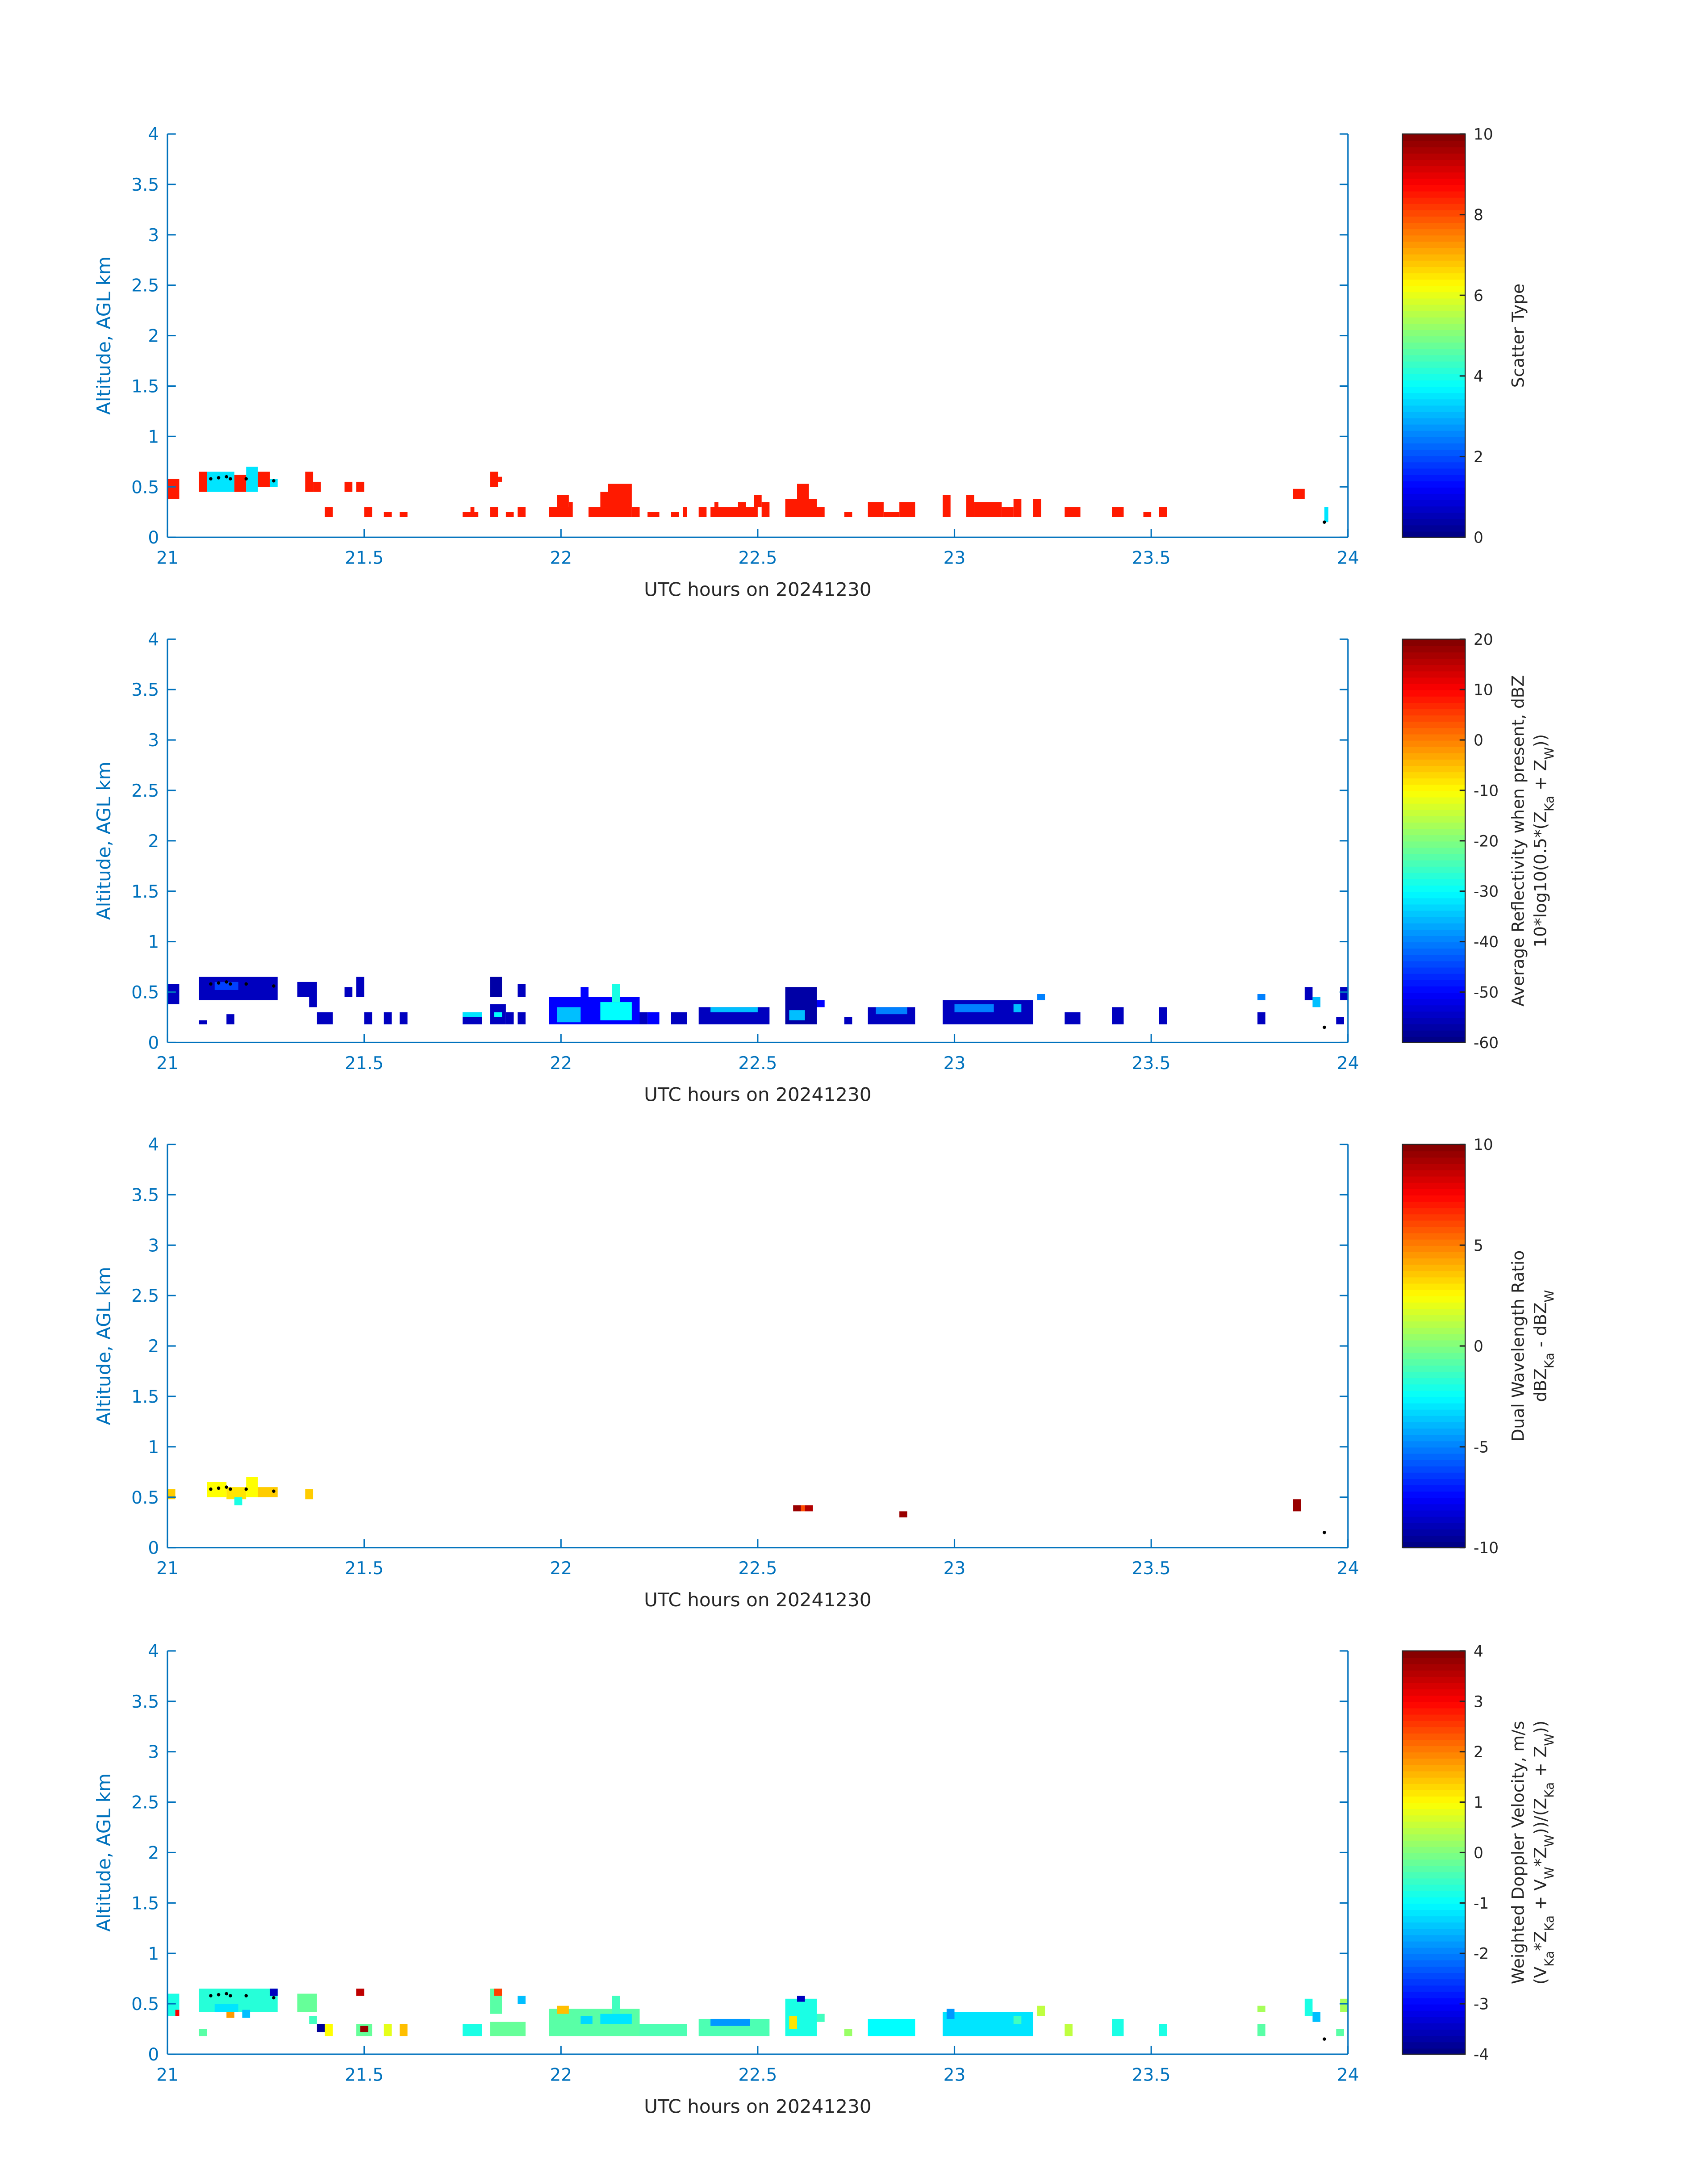 The image size is (1708, 2177). What do you see at coordinates (1540, 1764) in the screenshot?
I see `colorbar-label-text: + Z` at bounding box center [1540, 1764].